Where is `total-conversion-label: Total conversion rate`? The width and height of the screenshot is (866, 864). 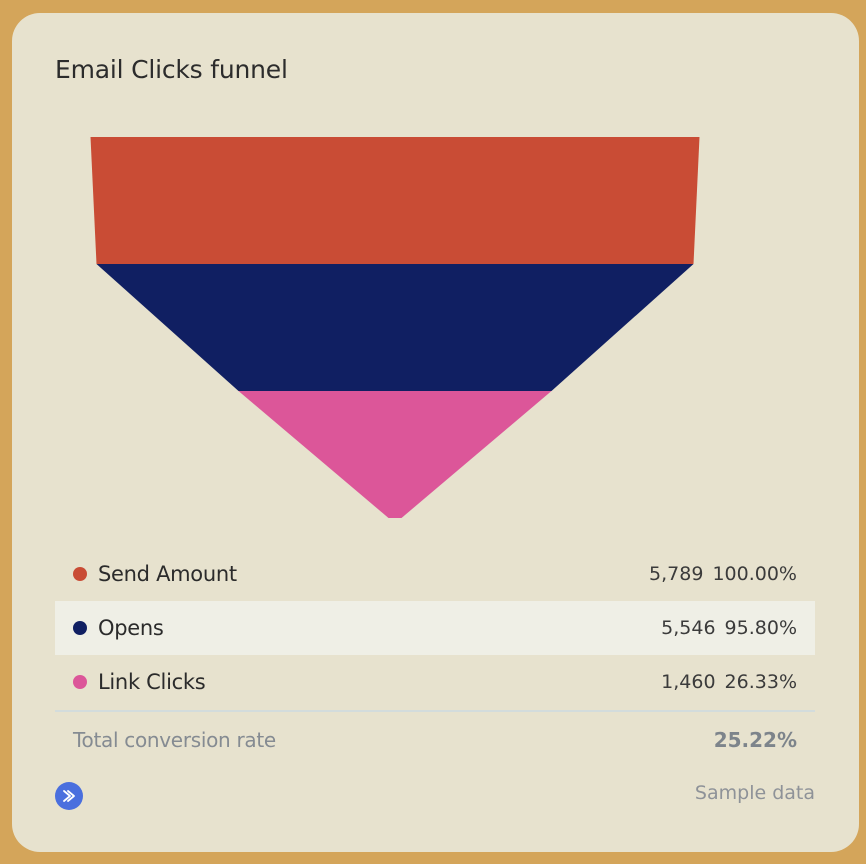
total-conversion-label: Total conversion rate is located at coordinates (174, 740).